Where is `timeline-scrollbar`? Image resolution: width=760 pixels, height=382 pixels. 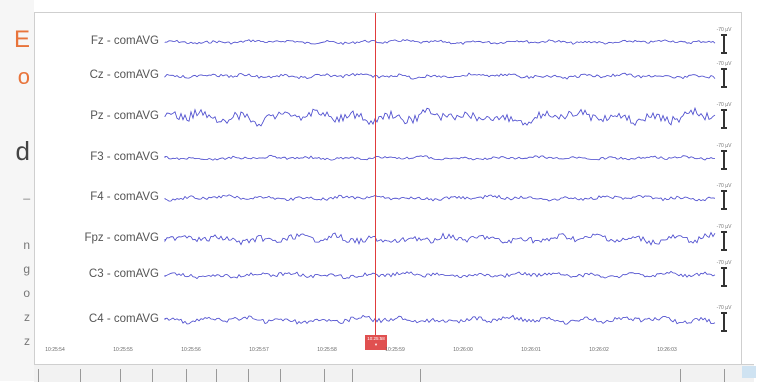
timeline-scrollbar is located at coordinates (394, 373).